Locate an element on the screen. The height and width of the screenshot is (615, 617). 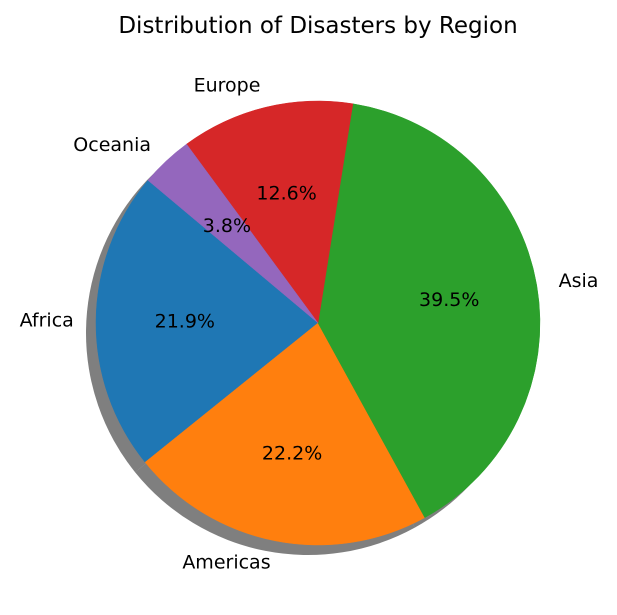
category-label-americas: Americas is located at coordinates (226, 563).